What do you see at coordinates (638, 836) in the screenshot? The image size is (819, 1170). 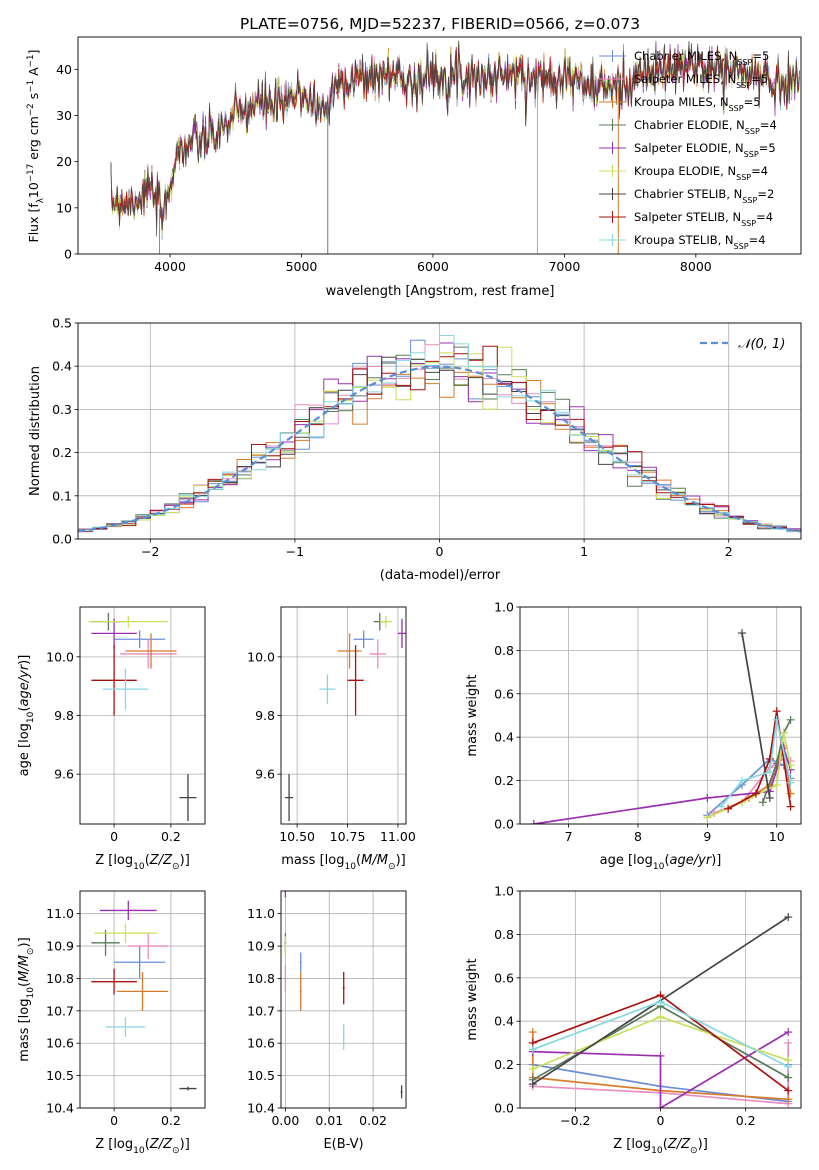 I see `x-tick-label: 8` at bounding box center [638, 836].